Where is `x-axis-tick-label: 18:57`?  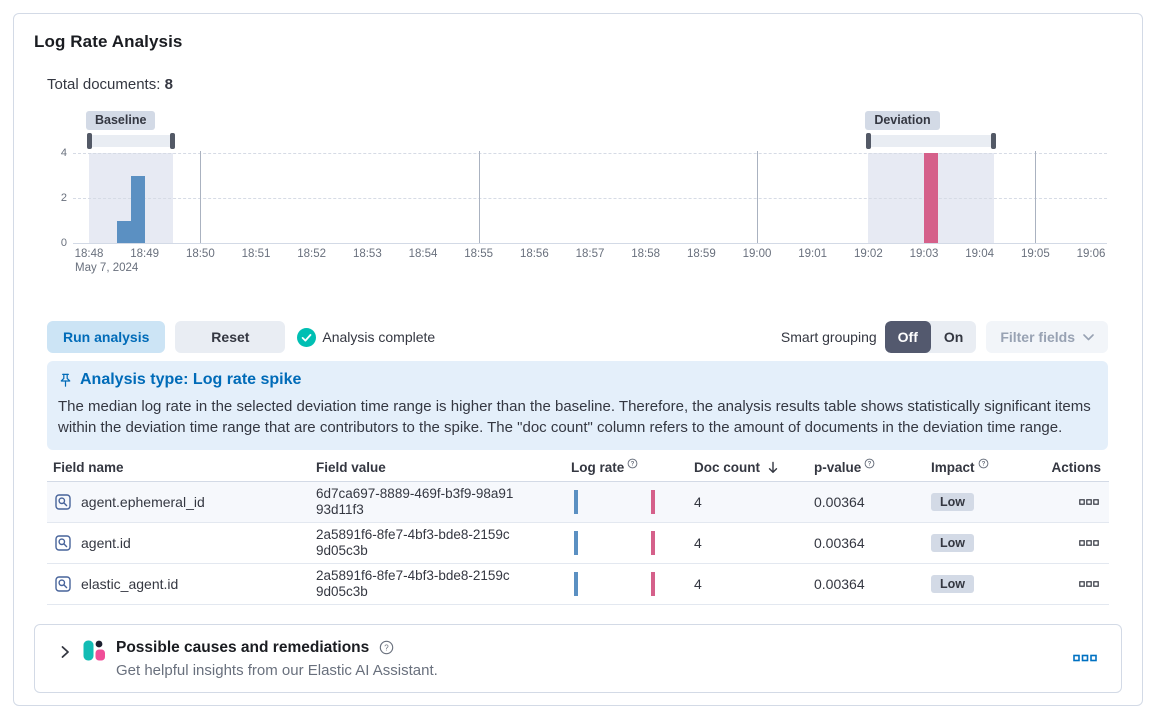
x-axis-tick-label: 18:57 is located at coordinates (590, 254).